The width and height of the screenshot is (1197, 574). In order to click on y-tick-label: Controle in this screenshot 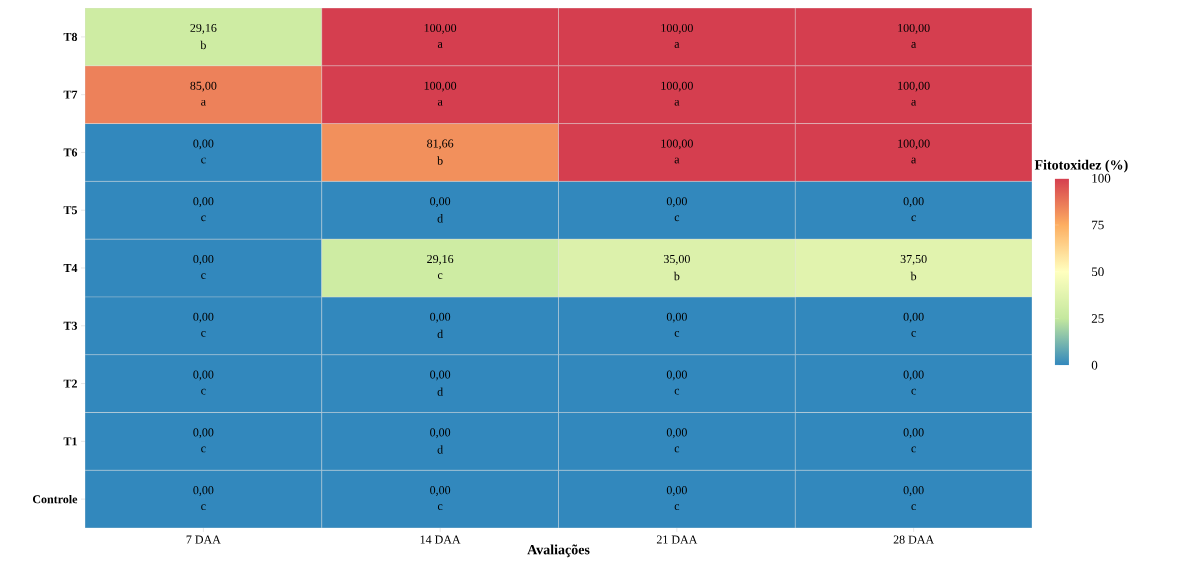, I will do `click(55, 499)`.